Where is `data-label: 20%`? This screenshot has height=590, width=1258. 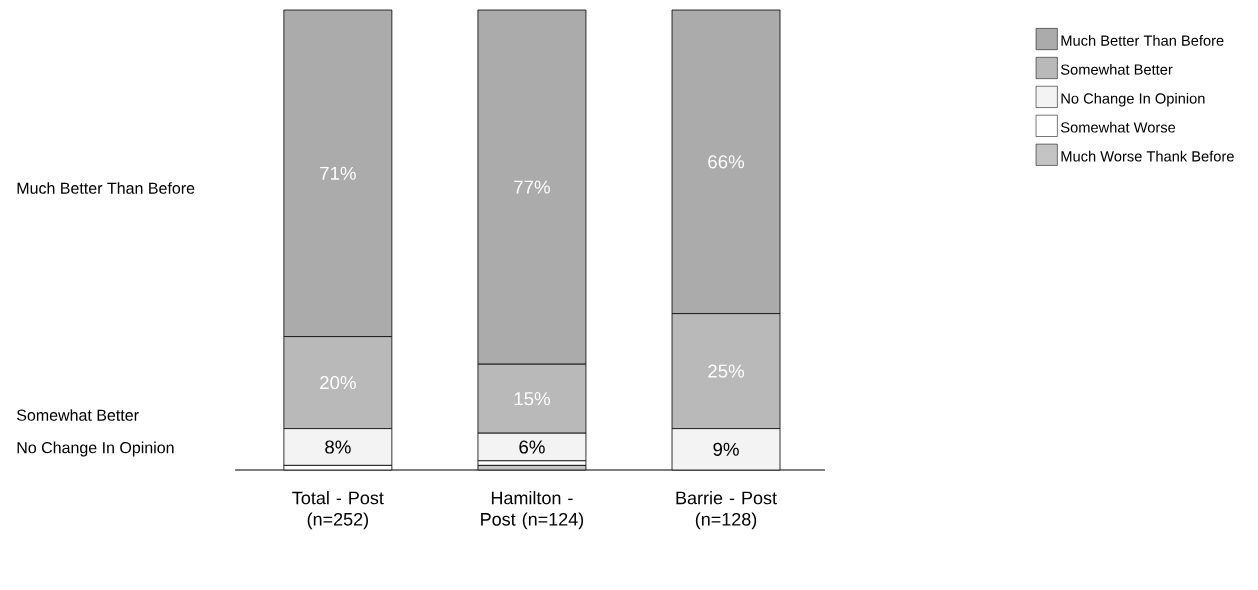
data-label: 20% is located at coordinates (338, 382).